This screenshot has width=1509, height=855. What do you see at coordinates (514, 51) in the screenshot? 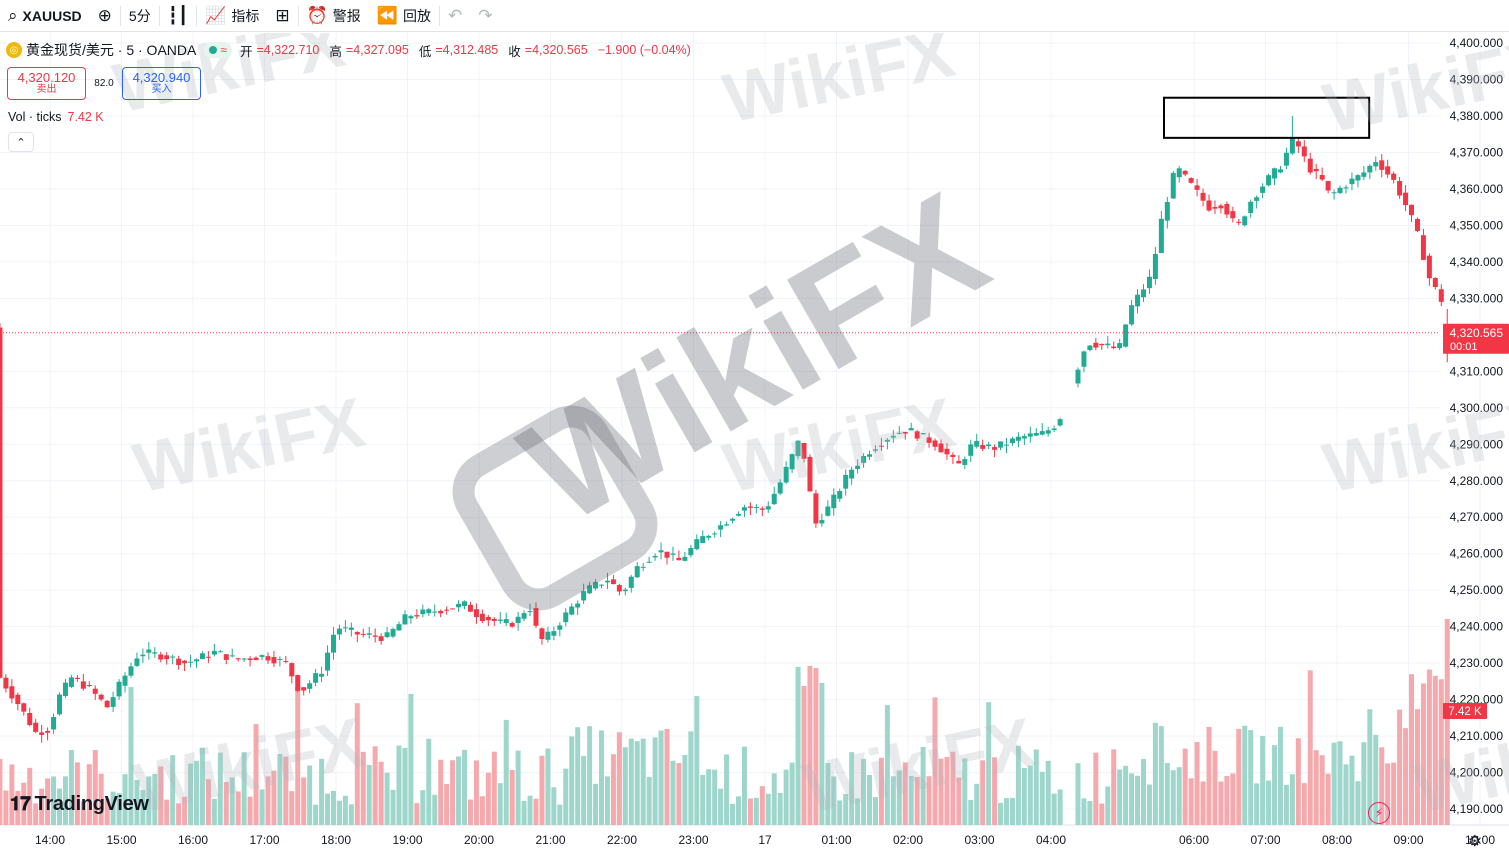
I see `close-key: 收` at bounding box center [514, 51].